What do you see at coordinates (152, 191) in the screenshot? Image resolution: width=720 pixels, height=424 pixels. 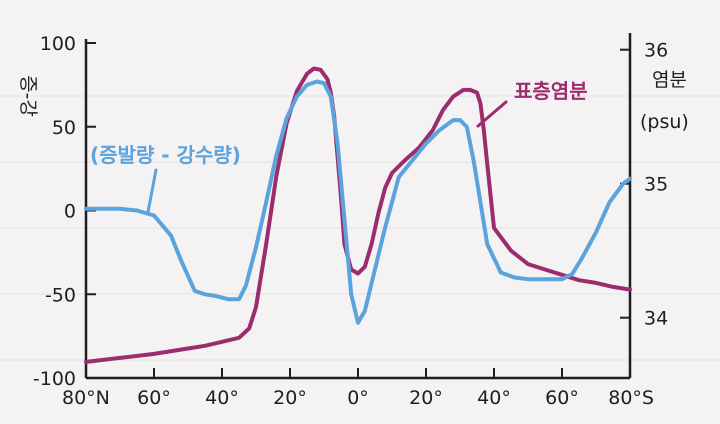 I see `evap-precip-leader-line` at bounding box center [152, 191].